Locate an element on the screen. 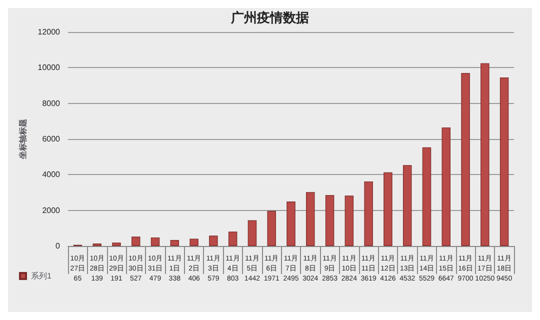  y-tick-label: 12000 is located at coordinates (49, 32).